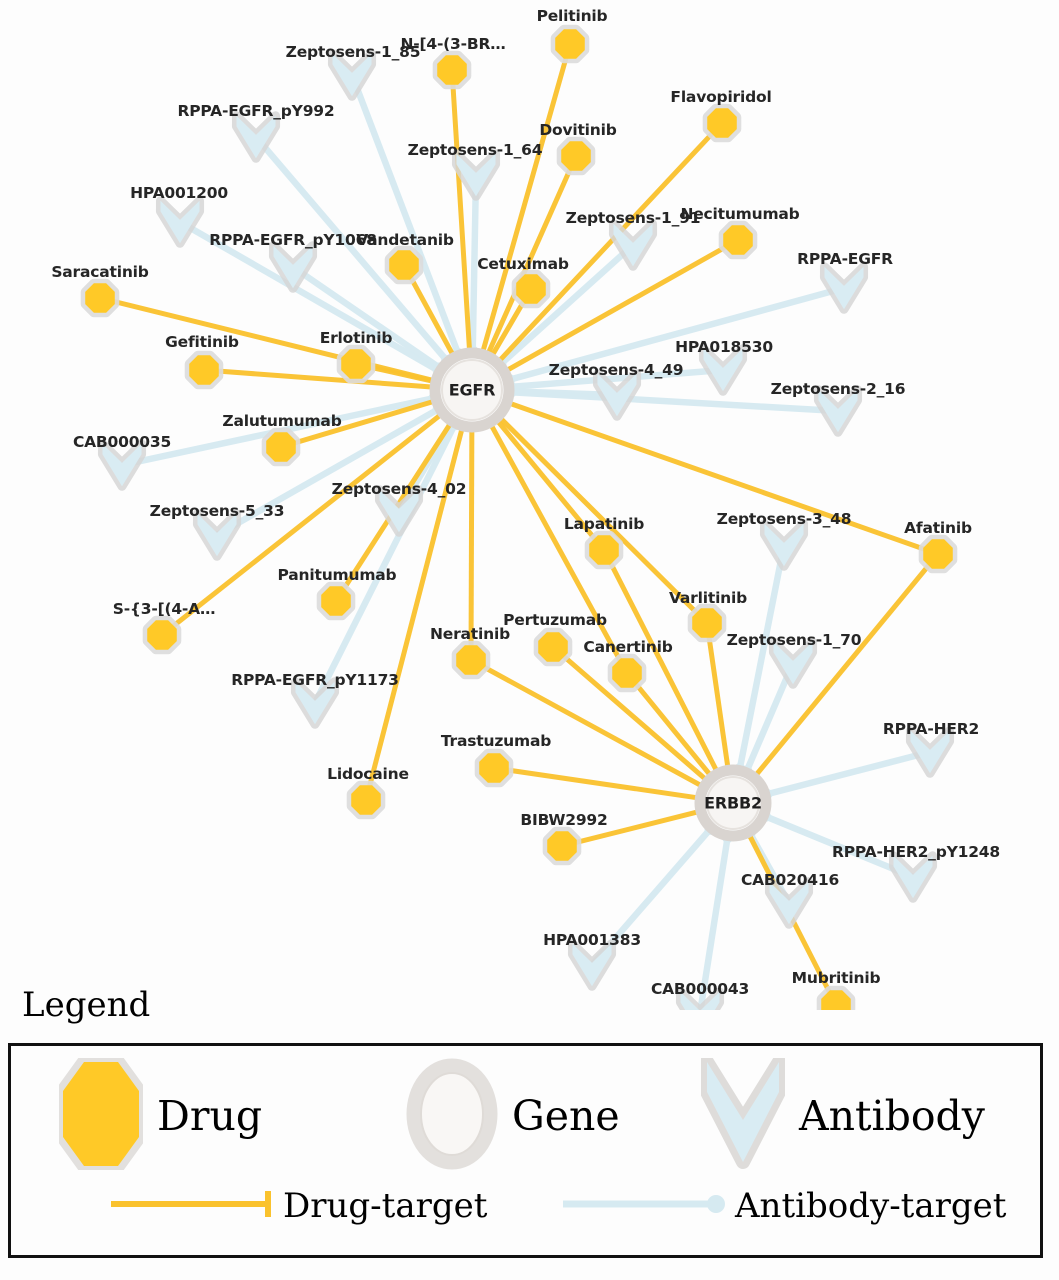 The width and height of the screenshot is (1059, 1280). I want to click on gene-ring, so click(733, 803).